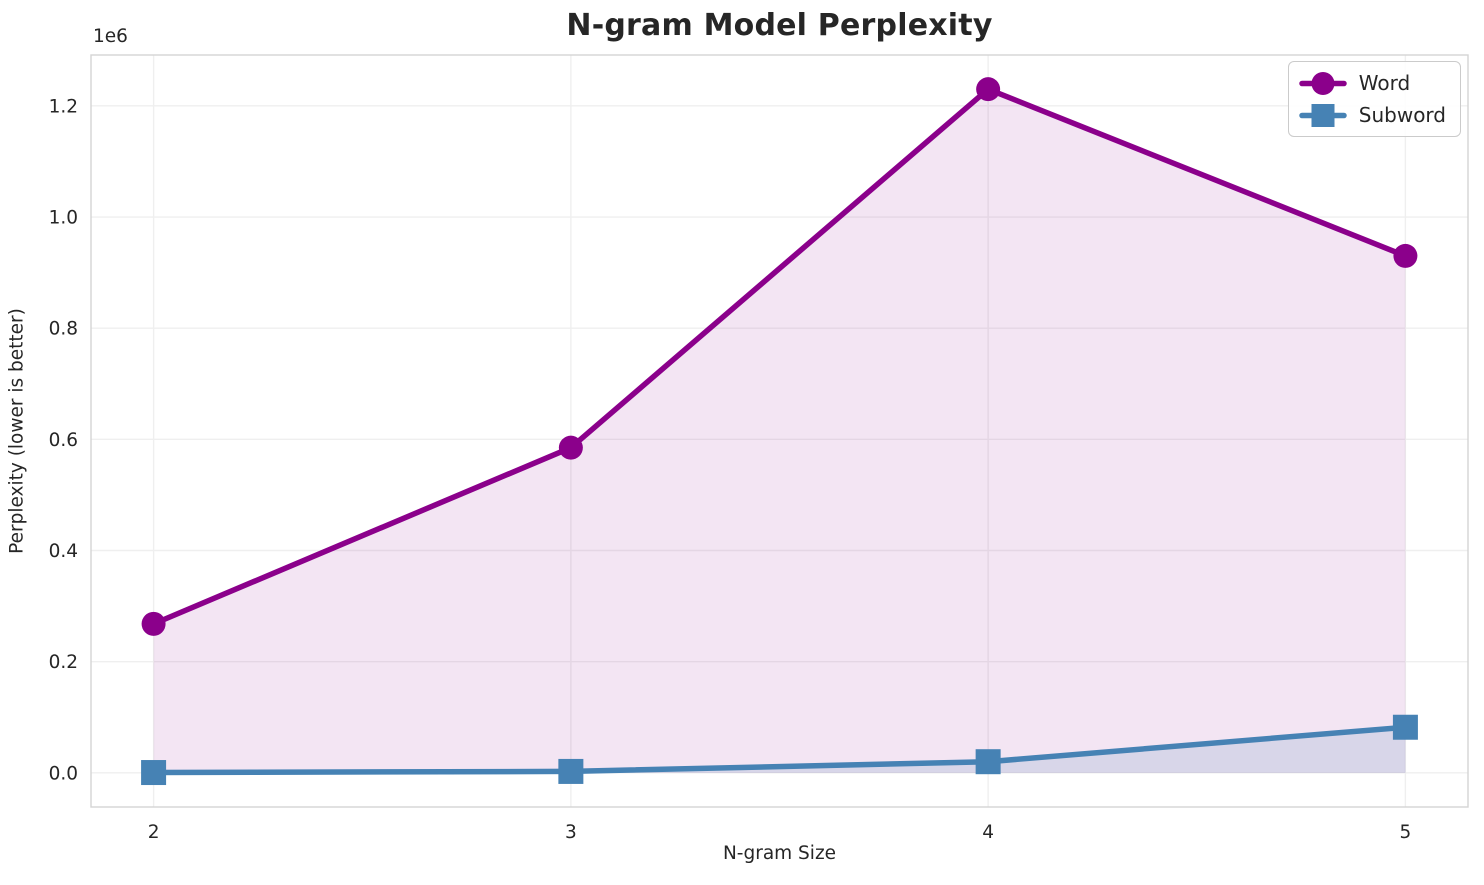 Image resolution: width=1484 pixels, height=885 pixels. I want to click on legend-item-word: Word, so click(1372, 83).